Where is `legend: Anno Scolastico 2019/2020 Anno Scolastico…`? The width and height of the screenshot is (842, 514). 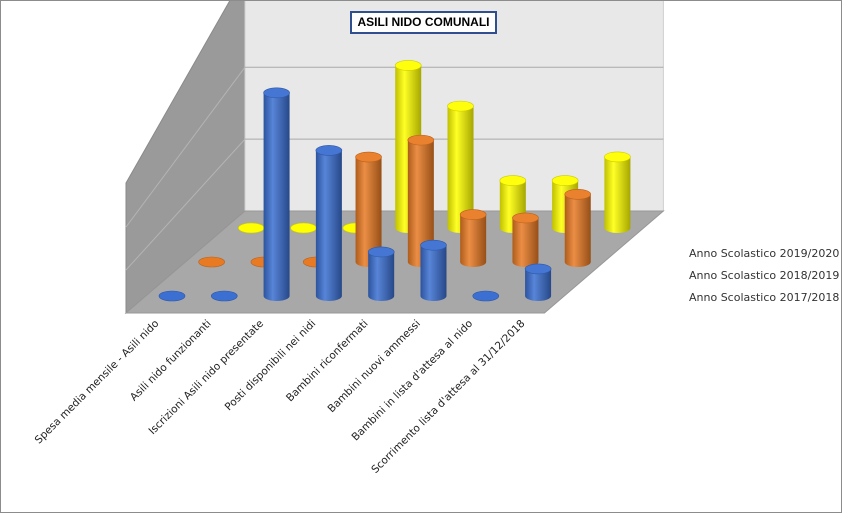
legend: Anno Scolastico 2019/2020 Anno Scolastico… is located at coordinates (761, 275).